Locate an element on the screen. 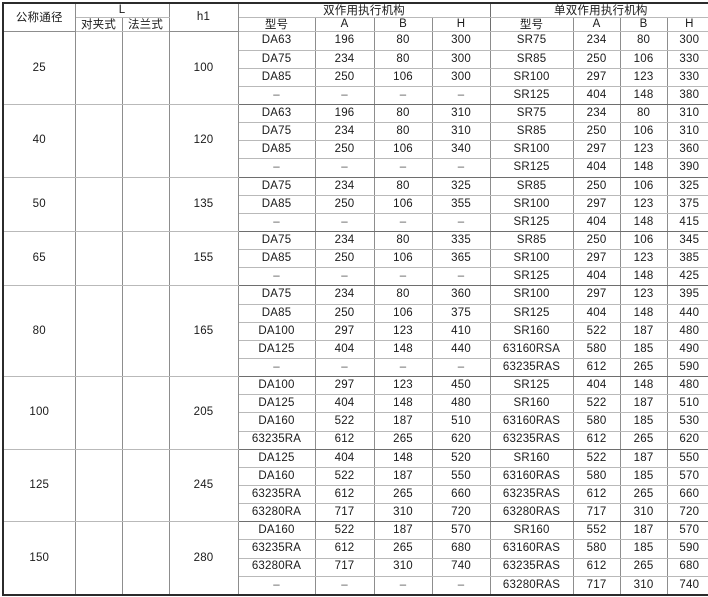 The height and width of the screenshot is (597, 708). cell-sr-model: SR75 is located at coordinates (532, 41).